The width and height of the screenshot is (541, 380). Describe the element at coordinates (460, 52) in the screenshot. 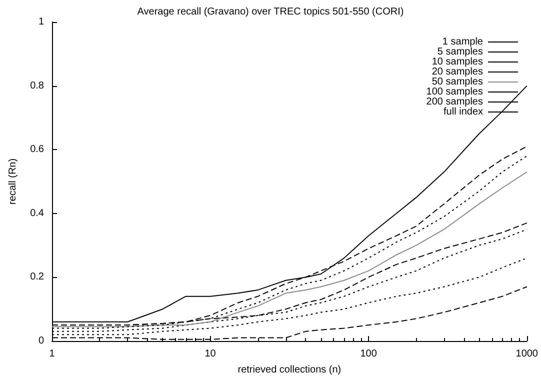

I see `legend-label: 5 samples` at that location.